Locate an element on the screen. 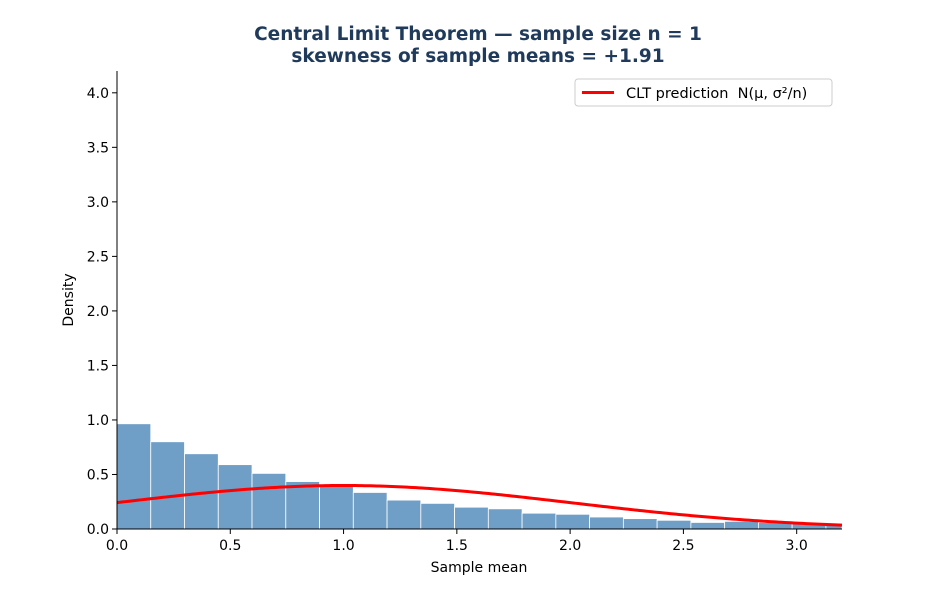 The image size is (935, 594). legend-box is located at coordinates (703, 92).